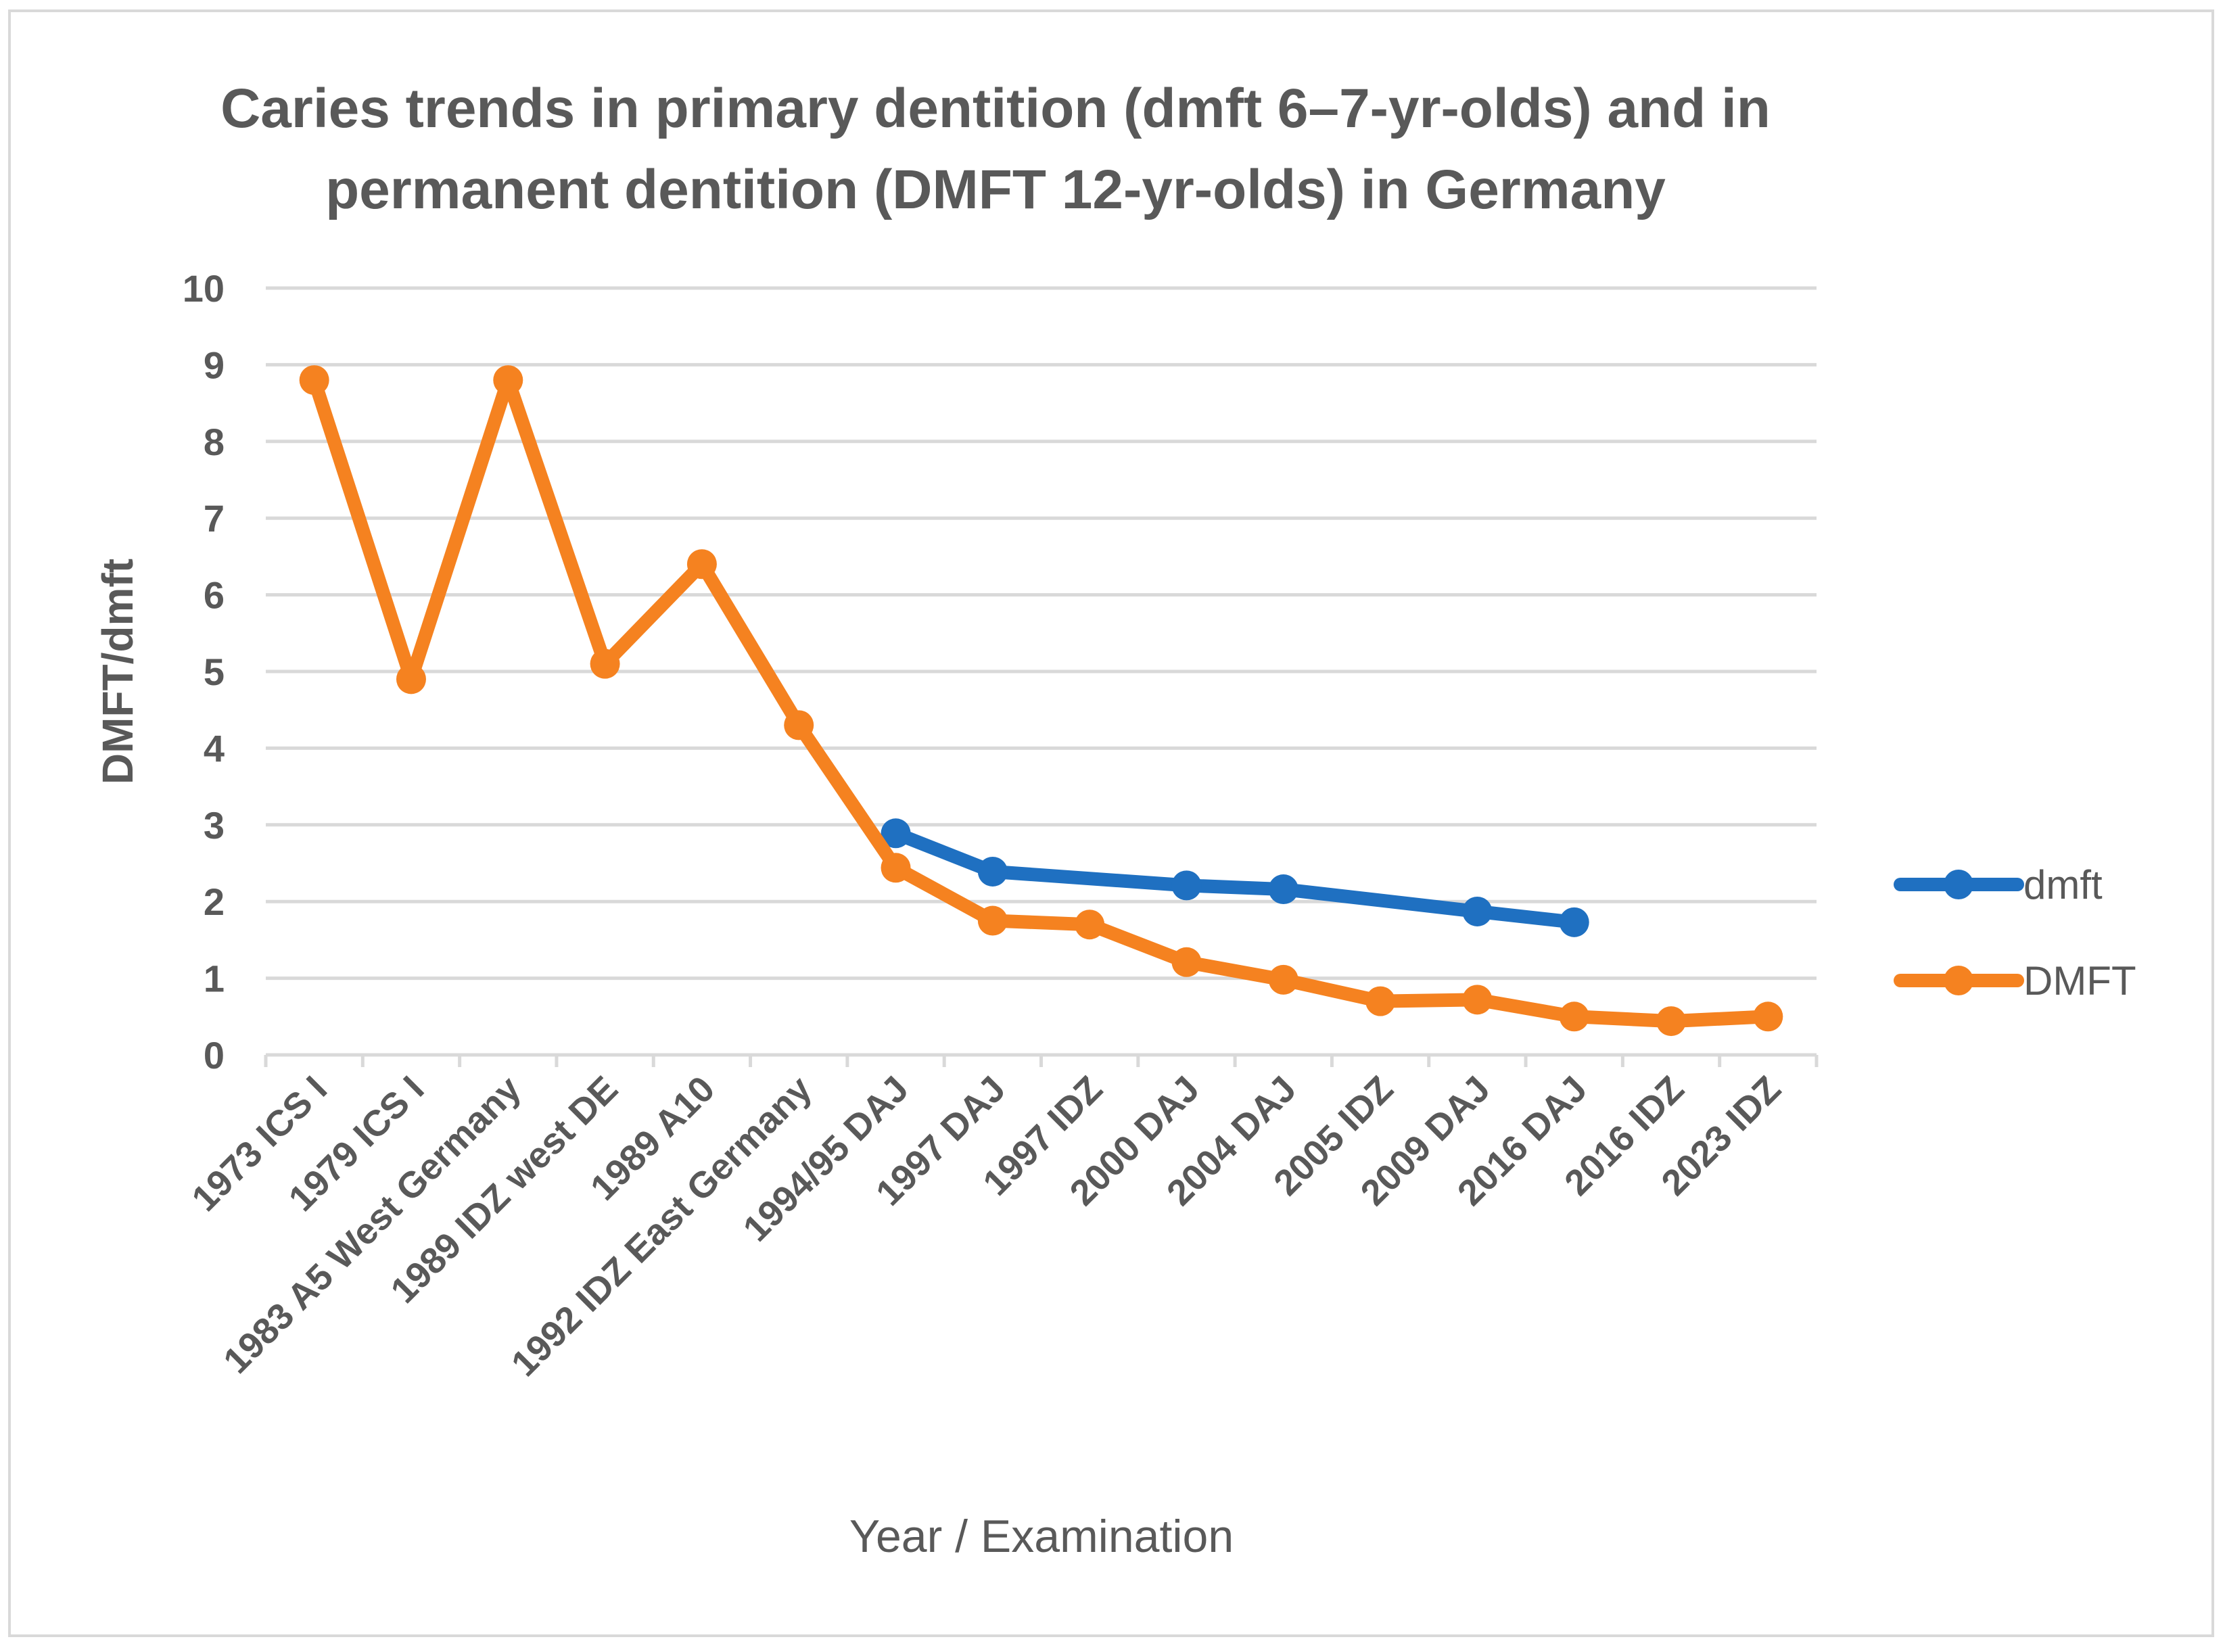 The image size is (2225, 1652). I want to click on y-tick-label: 1, so click(215, 979).